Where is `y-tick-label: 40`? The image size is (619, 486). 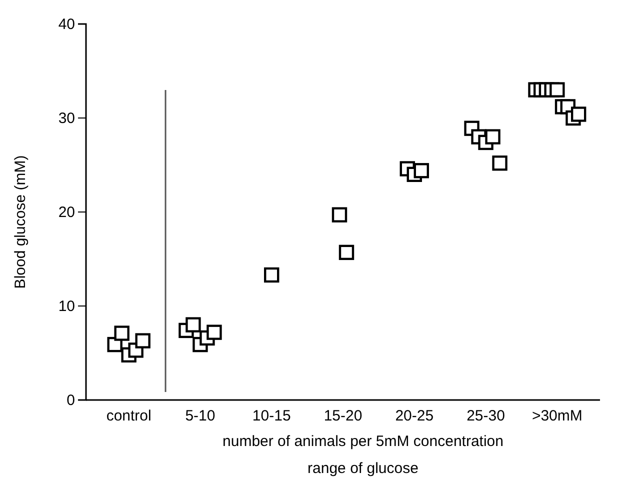
y-tick-label: 40 is located at coordinates (66, 24).